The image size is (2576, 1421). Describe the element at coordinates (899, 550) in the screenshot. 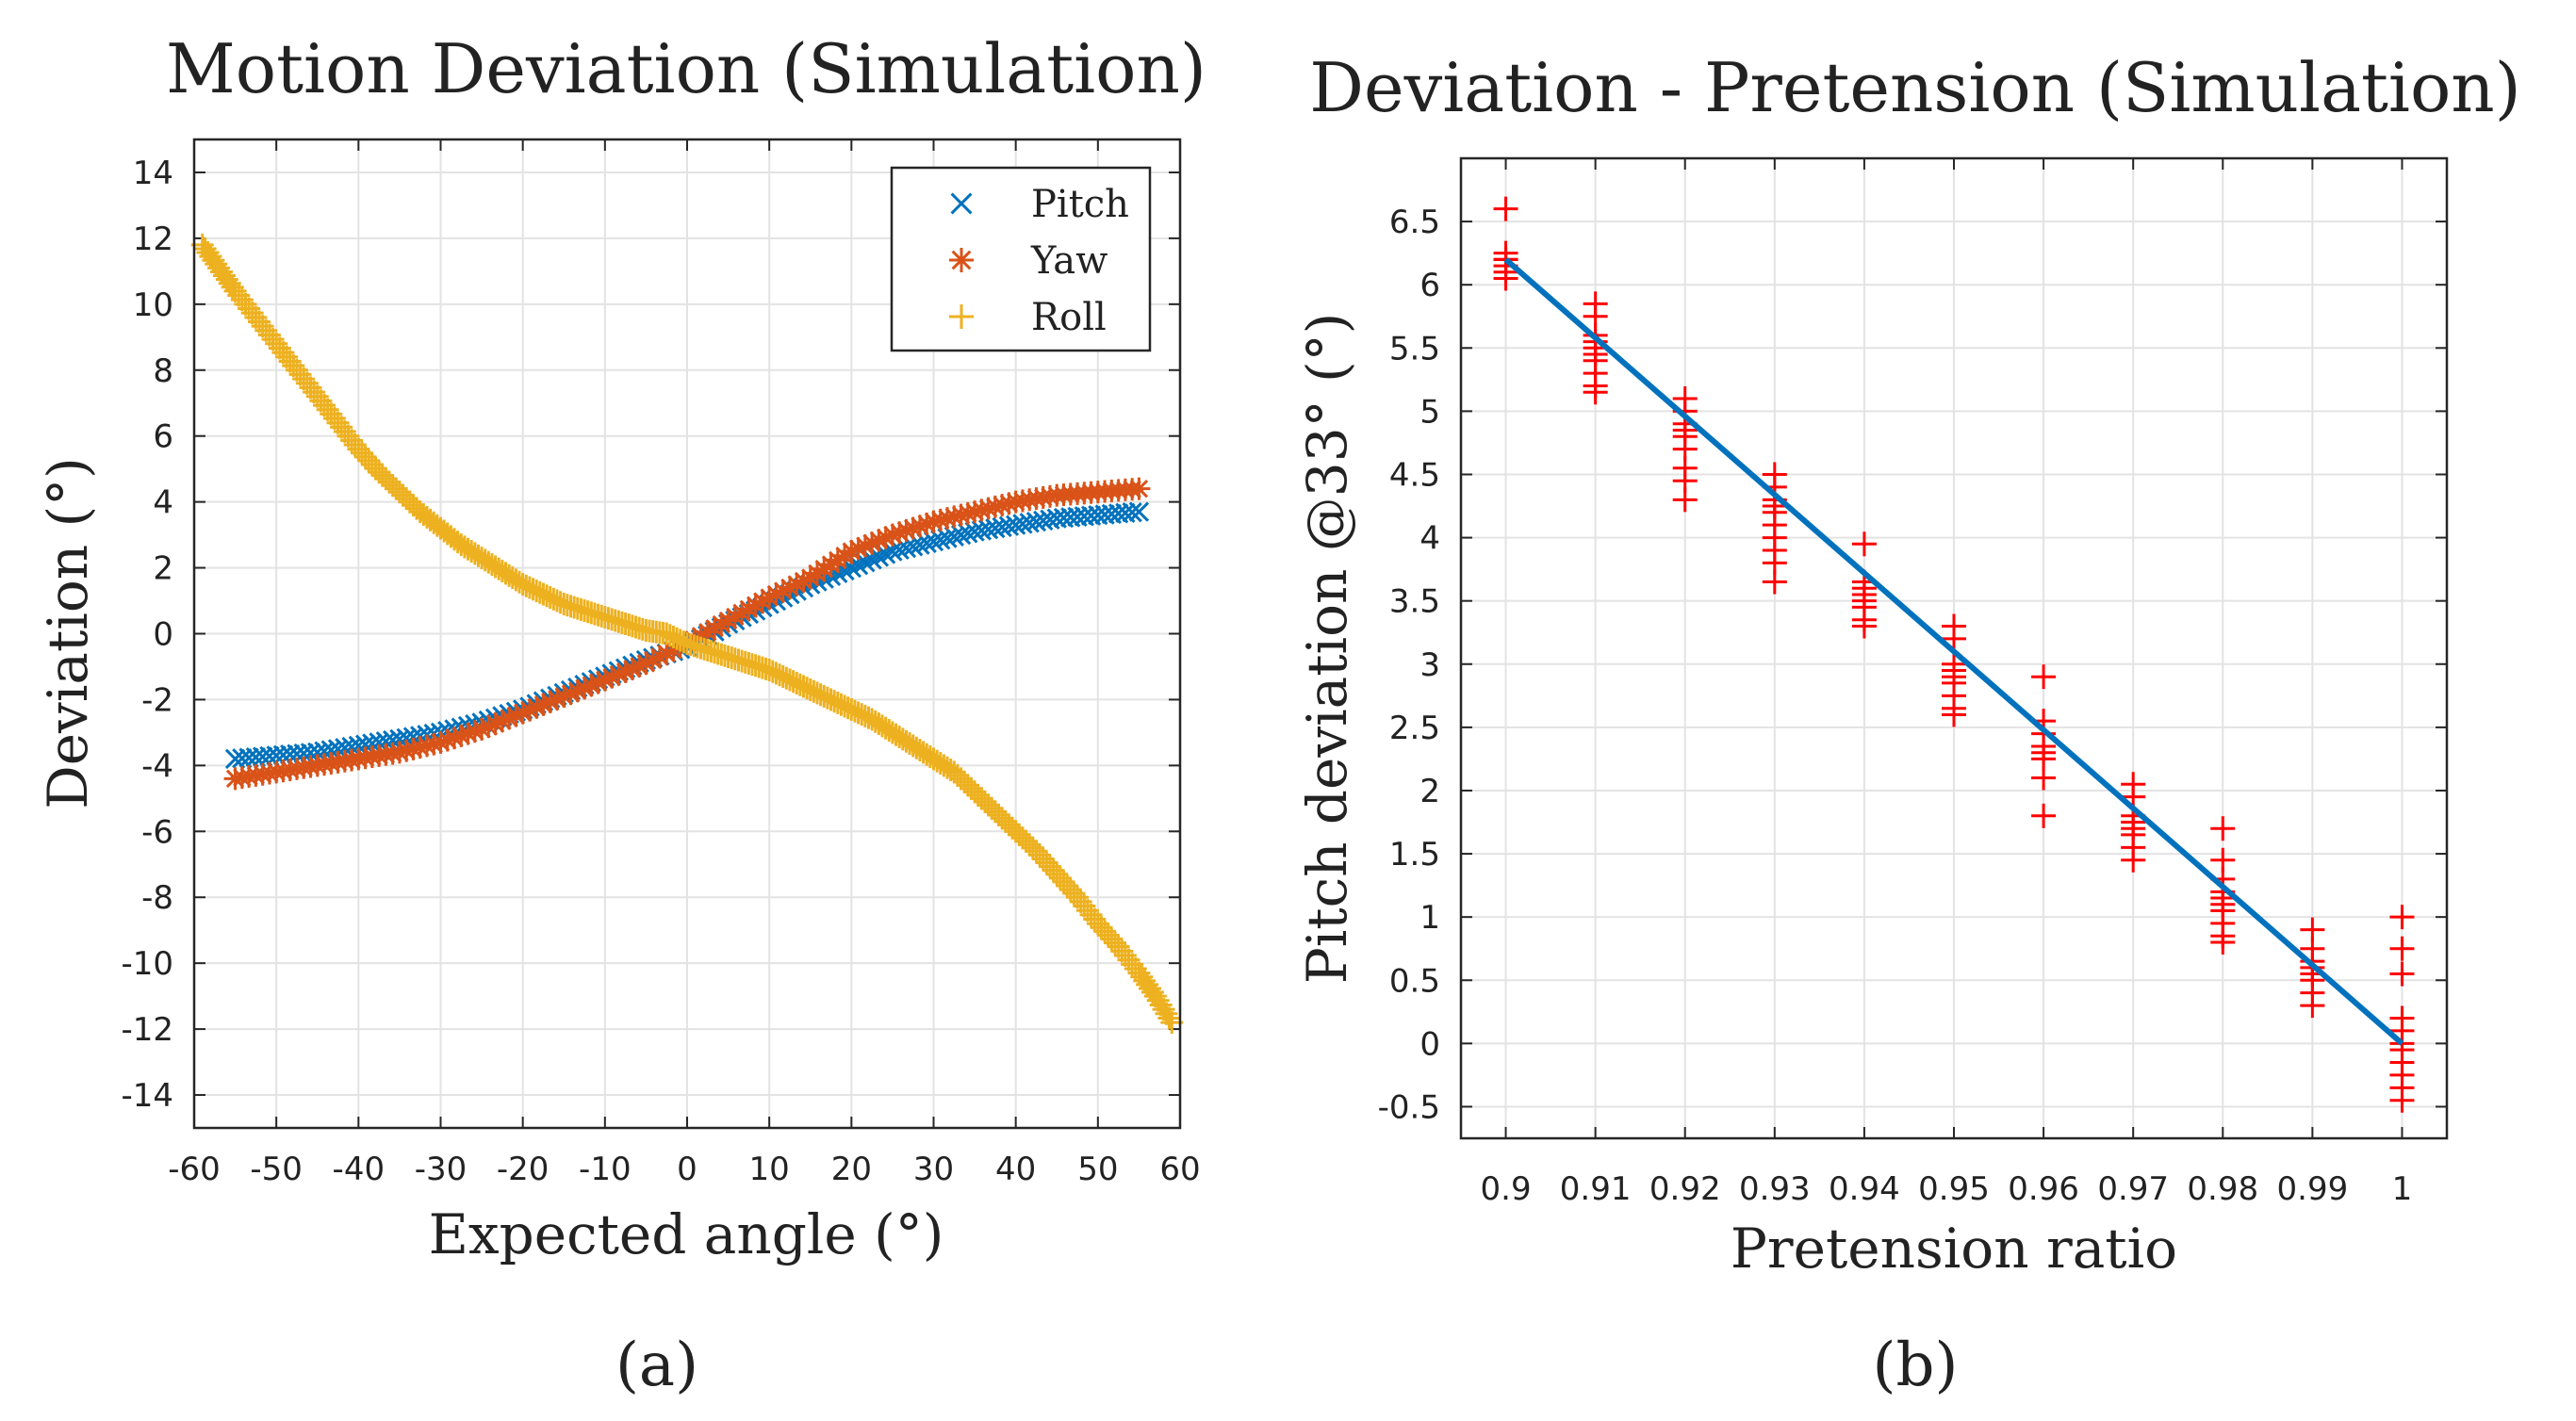

I see `point-pitch-16-1-d2` at that location.